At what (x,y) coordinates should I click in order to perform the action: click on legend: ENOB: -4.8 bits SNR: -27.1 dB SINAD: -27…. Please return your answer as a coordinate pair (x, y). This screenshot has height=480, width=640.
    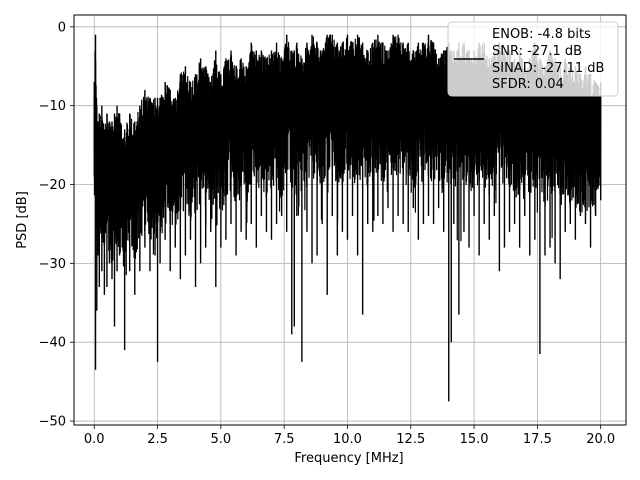
    Looking at the image, I should click on (533, 59).